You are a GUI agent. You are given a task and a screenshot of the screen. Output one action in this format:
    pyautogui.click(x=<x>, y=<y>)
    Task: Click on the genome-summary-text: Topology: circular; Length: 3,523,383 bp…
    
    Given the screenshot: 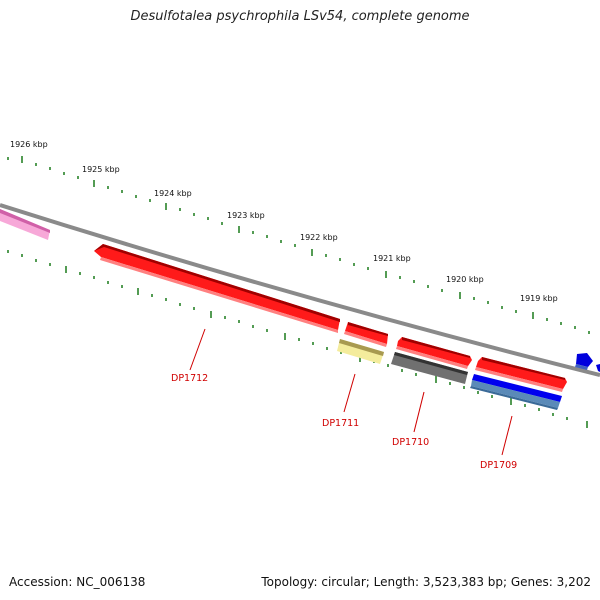 What is the action you would take?
    pyautogui.click(x=426, y=582)
    